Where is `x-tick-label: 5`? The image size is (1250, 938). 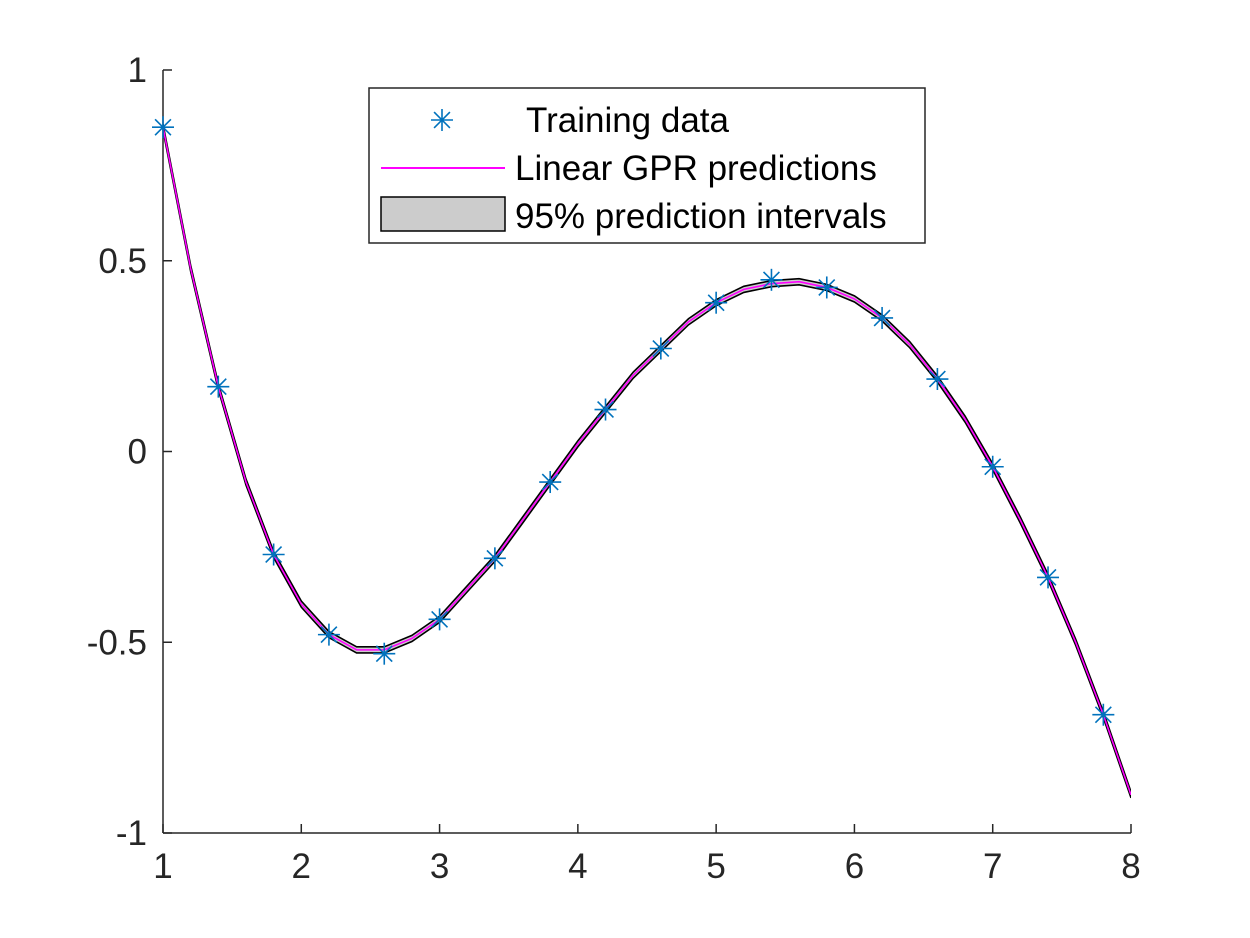 x-tick-label: 5 is located at coordinates (715, 866).